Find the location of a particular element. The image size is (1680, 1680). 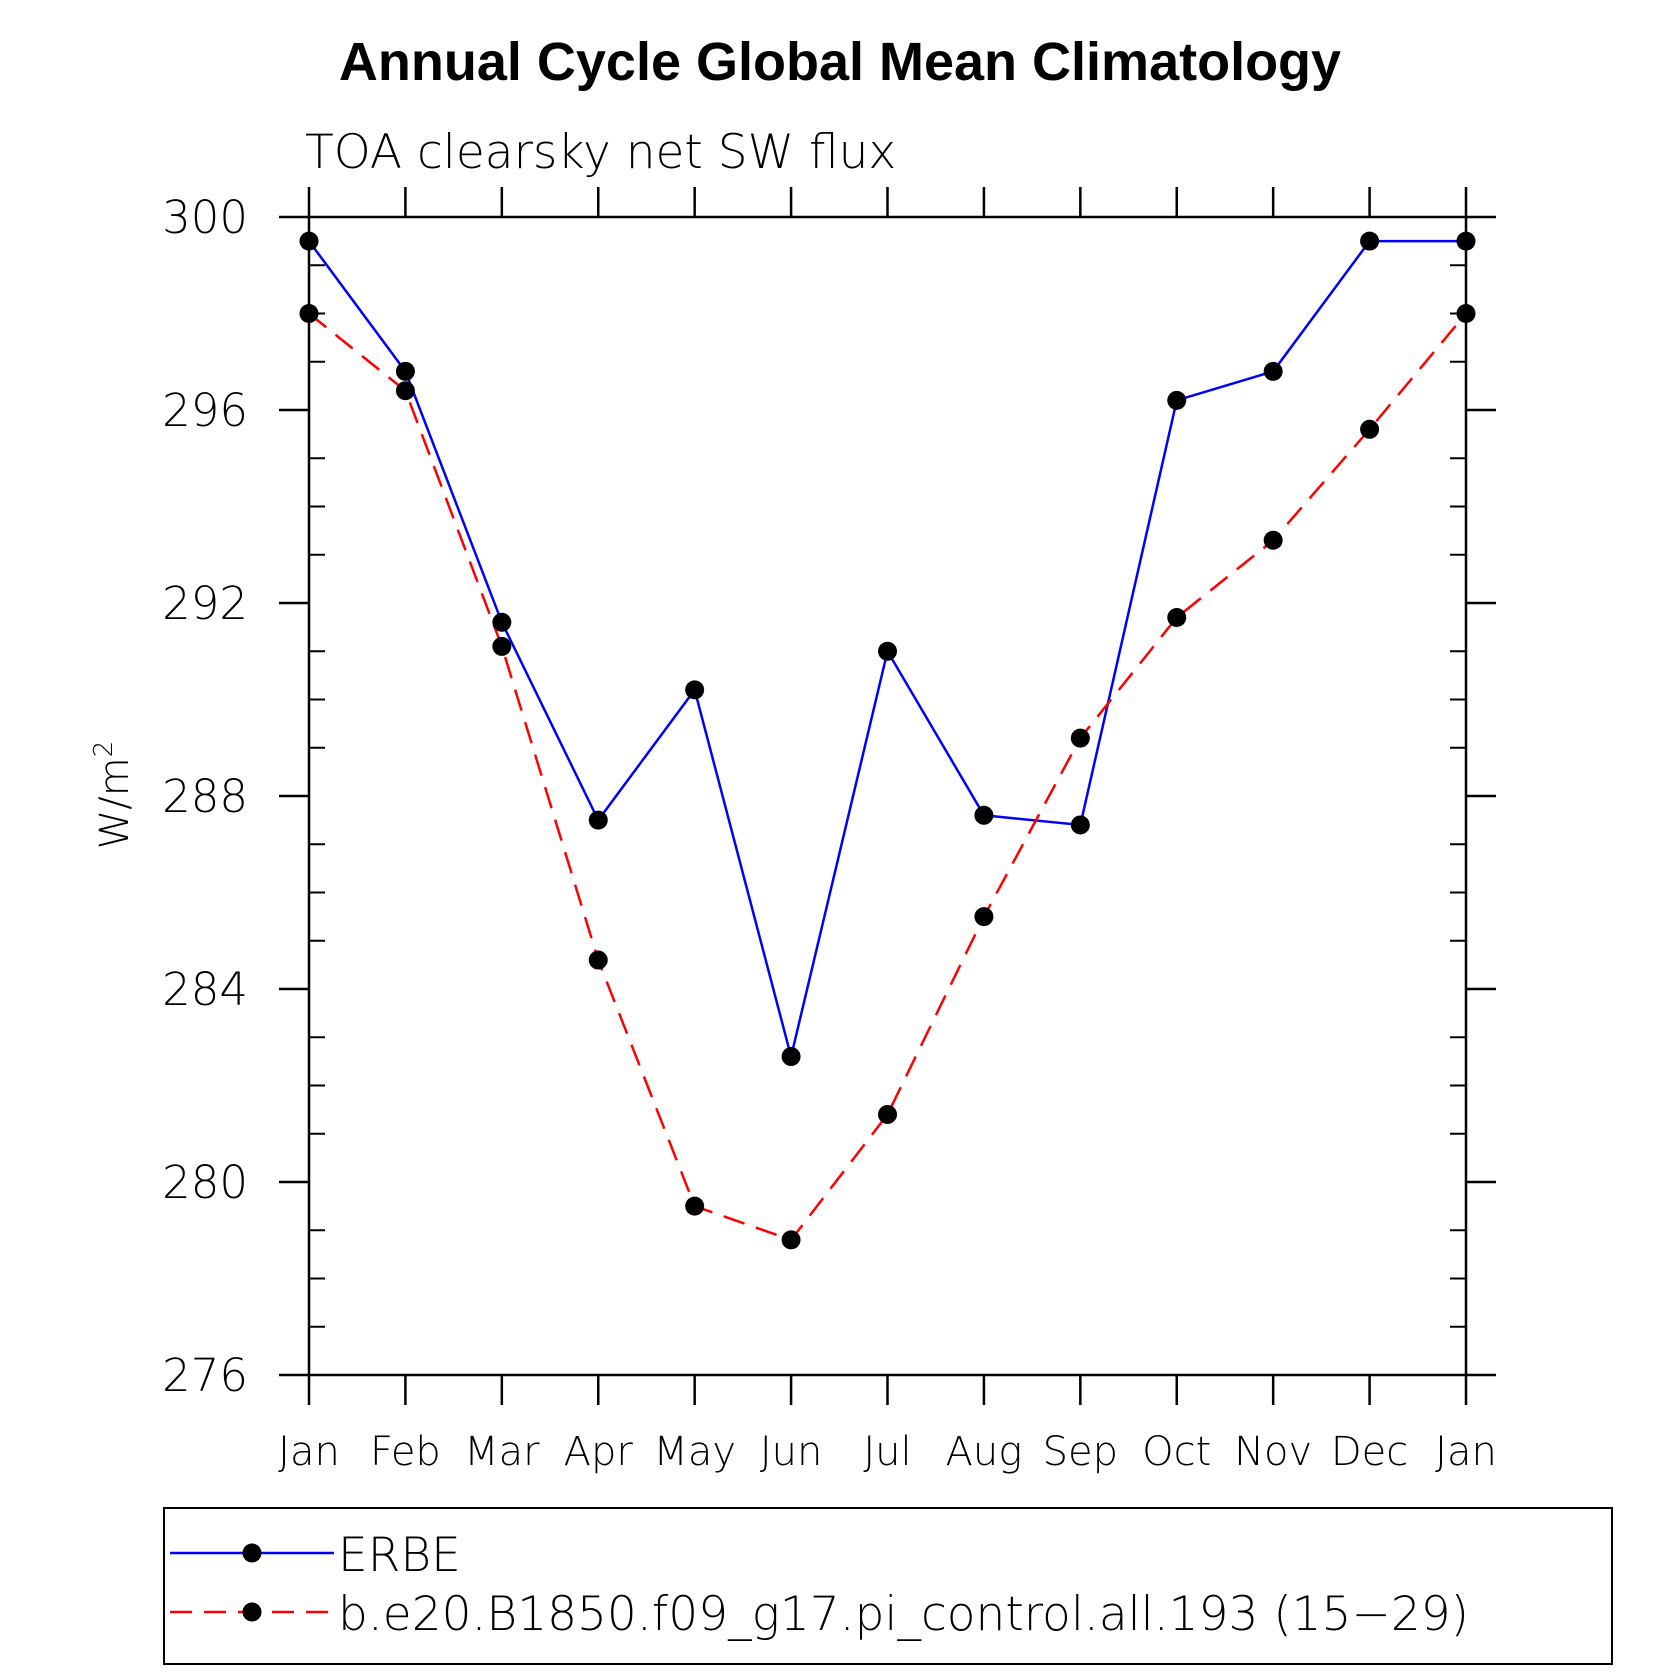

x-tick-label: May is located at coordinates (694, 1452).